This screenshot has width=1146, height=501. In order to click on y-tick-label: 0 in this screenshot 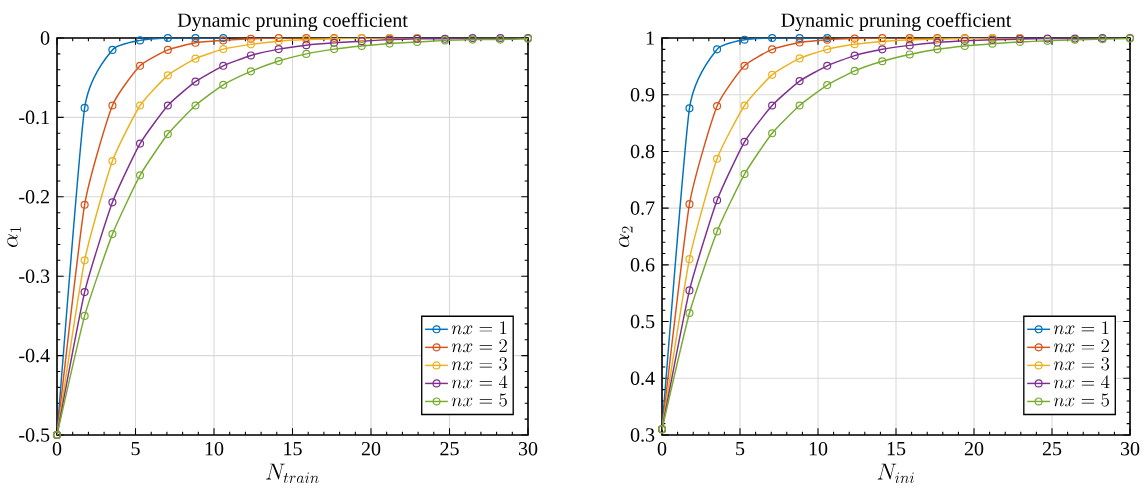, I will do `click(45, 38)`.